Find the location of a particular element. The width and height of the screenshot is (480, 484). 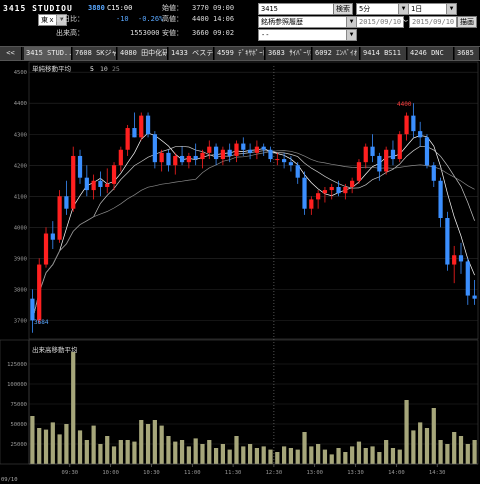

price-panel-title: 単純移動平均 is located at coordinates (52, 68).